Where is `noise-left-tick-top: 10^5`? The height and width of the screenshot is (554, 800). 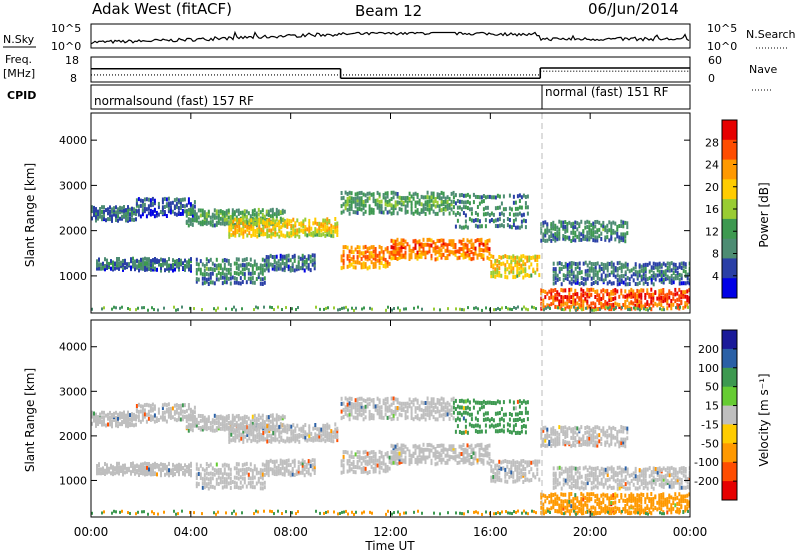 noise-left-tick-top: 10^5 is located at coordinates (66, 28).